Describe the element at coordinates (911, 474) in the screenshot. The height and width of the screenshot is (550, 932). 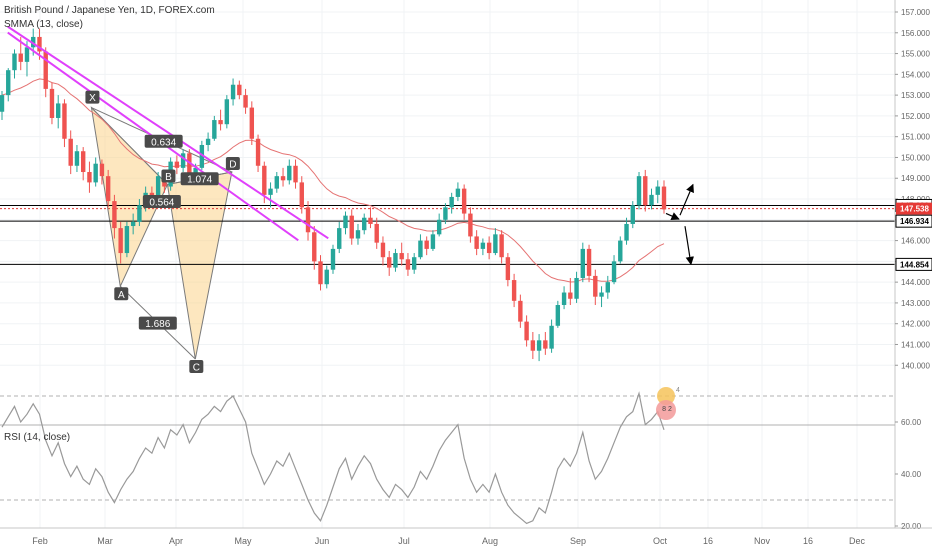
I see `rsi-tick-label: 40.00` at that location.